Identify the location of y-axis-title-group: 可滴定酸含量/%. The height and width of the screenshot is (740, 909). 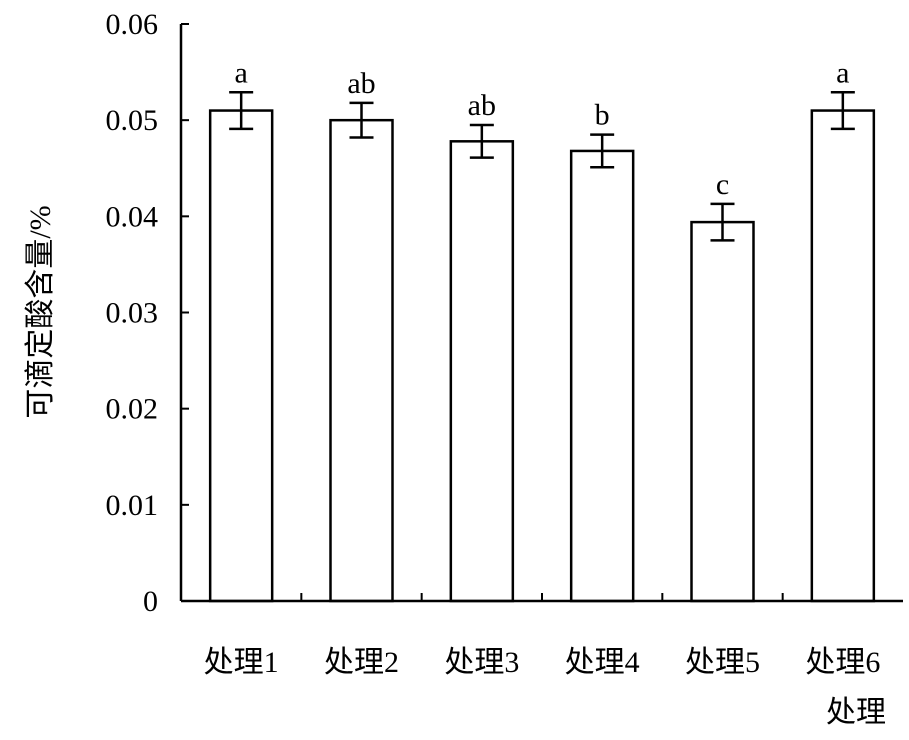
(40, 311).